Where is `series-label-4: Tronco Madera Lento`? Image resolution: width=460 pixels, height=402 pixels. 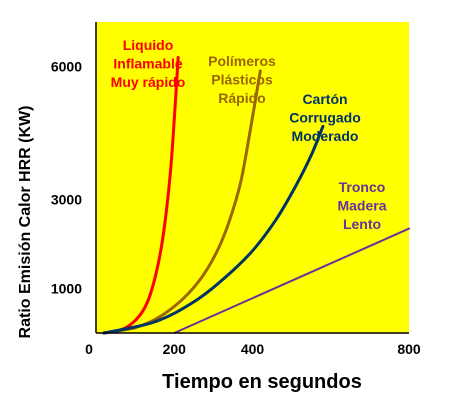
series-label-4: Tronco Madera Lento is located at coordinates (361, 205).